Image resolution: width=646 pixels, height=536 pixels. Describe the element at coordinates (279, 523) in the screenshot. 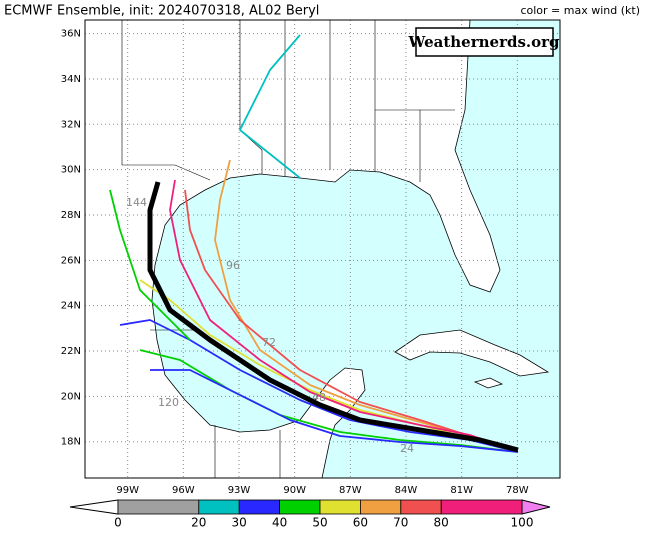

I see `colorbar-label: 40` at that location.